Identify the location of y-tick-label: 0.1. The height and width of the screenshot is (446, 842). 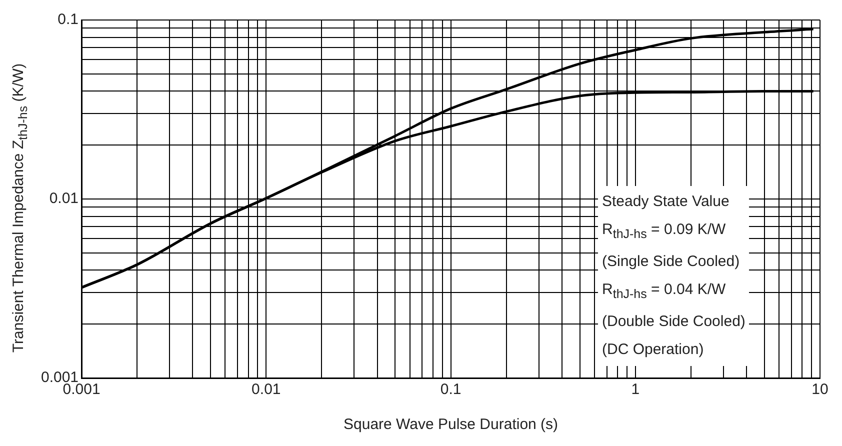
(68, 19).